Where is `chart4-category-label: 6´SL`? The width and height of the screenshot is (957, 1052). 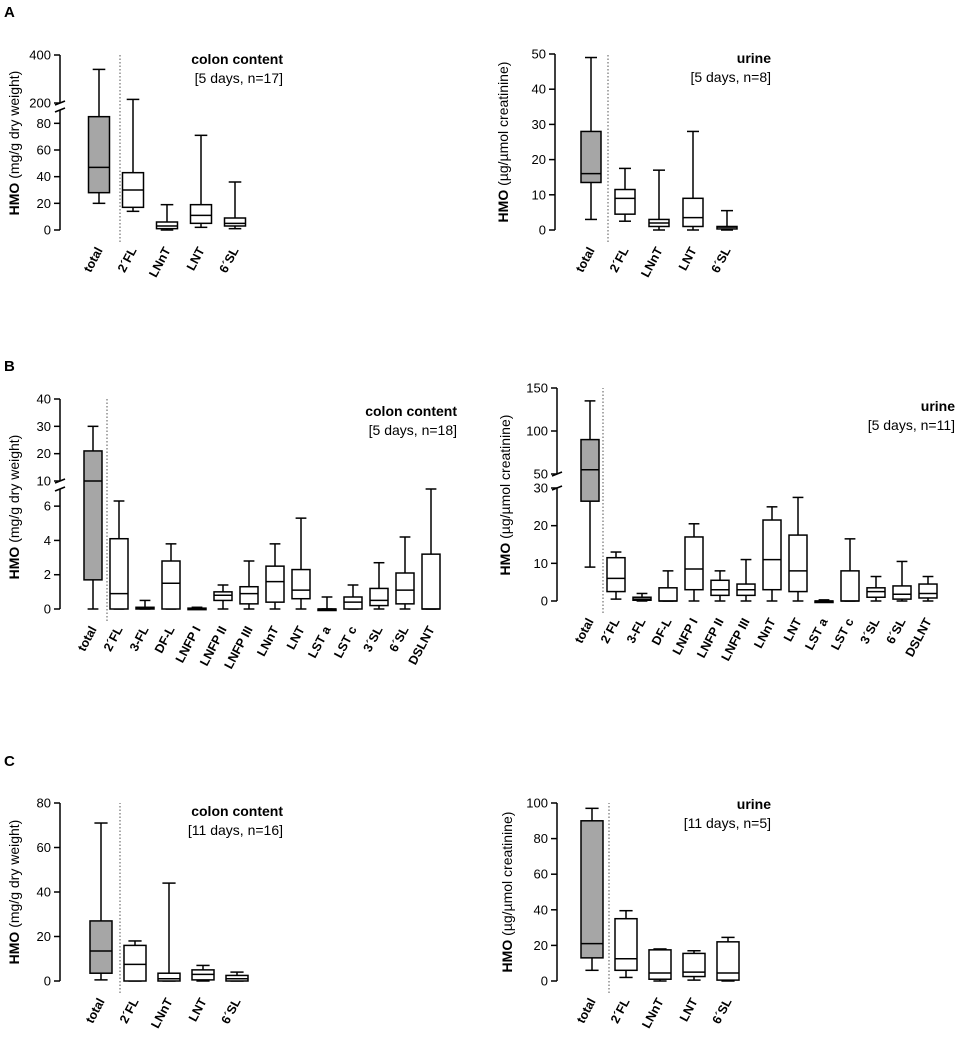 chart4-category-label: 6´SL is located at coordinates (896, 631).